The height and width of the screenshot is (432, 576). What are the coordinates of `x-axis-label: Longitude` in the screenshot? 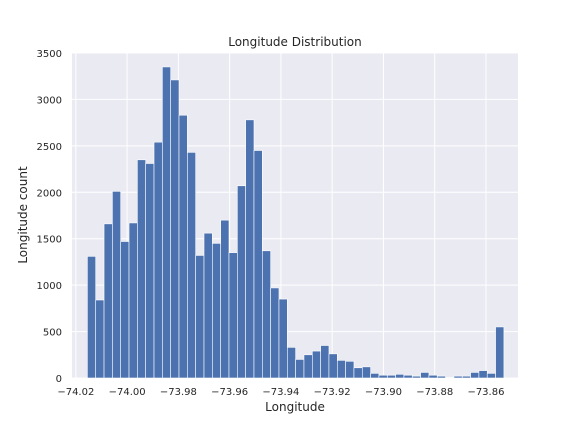 It's located at (295, 407).